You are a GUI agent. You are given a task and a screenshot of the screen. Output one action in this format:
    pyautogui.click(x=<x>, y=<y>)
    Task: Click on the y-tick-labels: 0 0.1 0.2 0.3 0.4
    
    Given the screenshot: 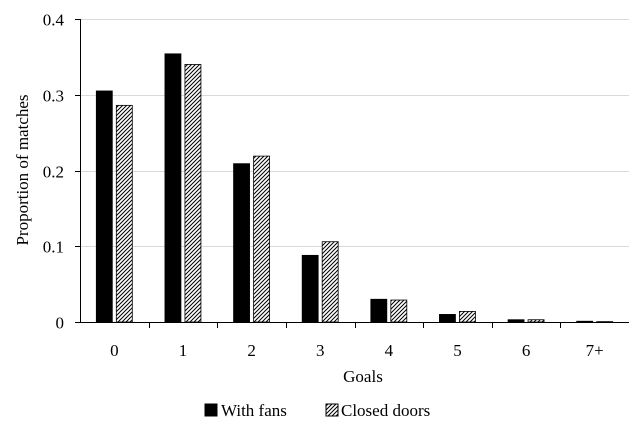 What is the action you would take?
    pyautogui.click(x=54, y=172)
    